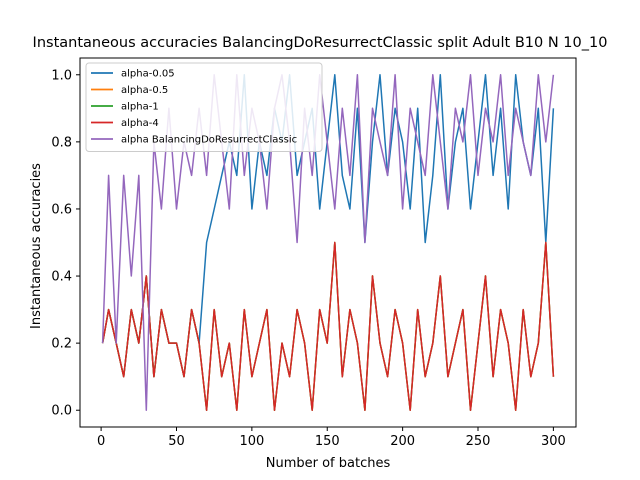 This screenshot has height=480, width=640. Describe the element at coordinates (148, 74) in the screenshot. I see `legend-label-0: alpha-0.05` at that location.